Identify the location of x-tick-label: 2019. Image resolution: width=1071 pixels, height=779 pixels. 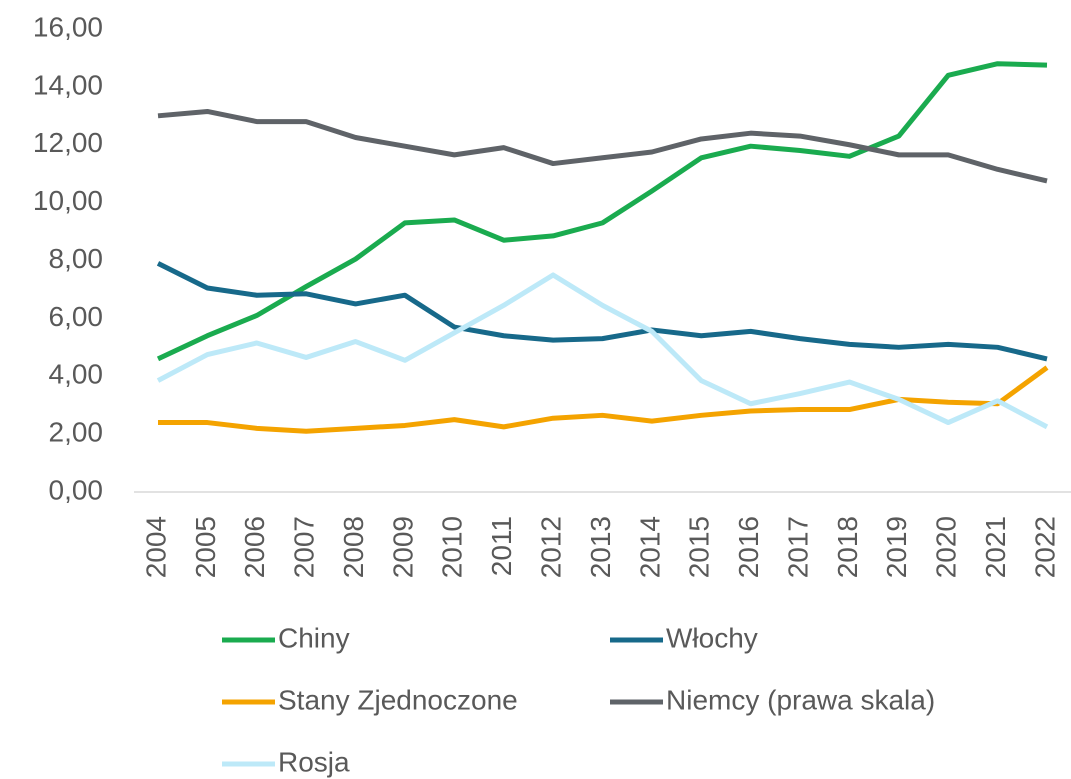
(896, 547).